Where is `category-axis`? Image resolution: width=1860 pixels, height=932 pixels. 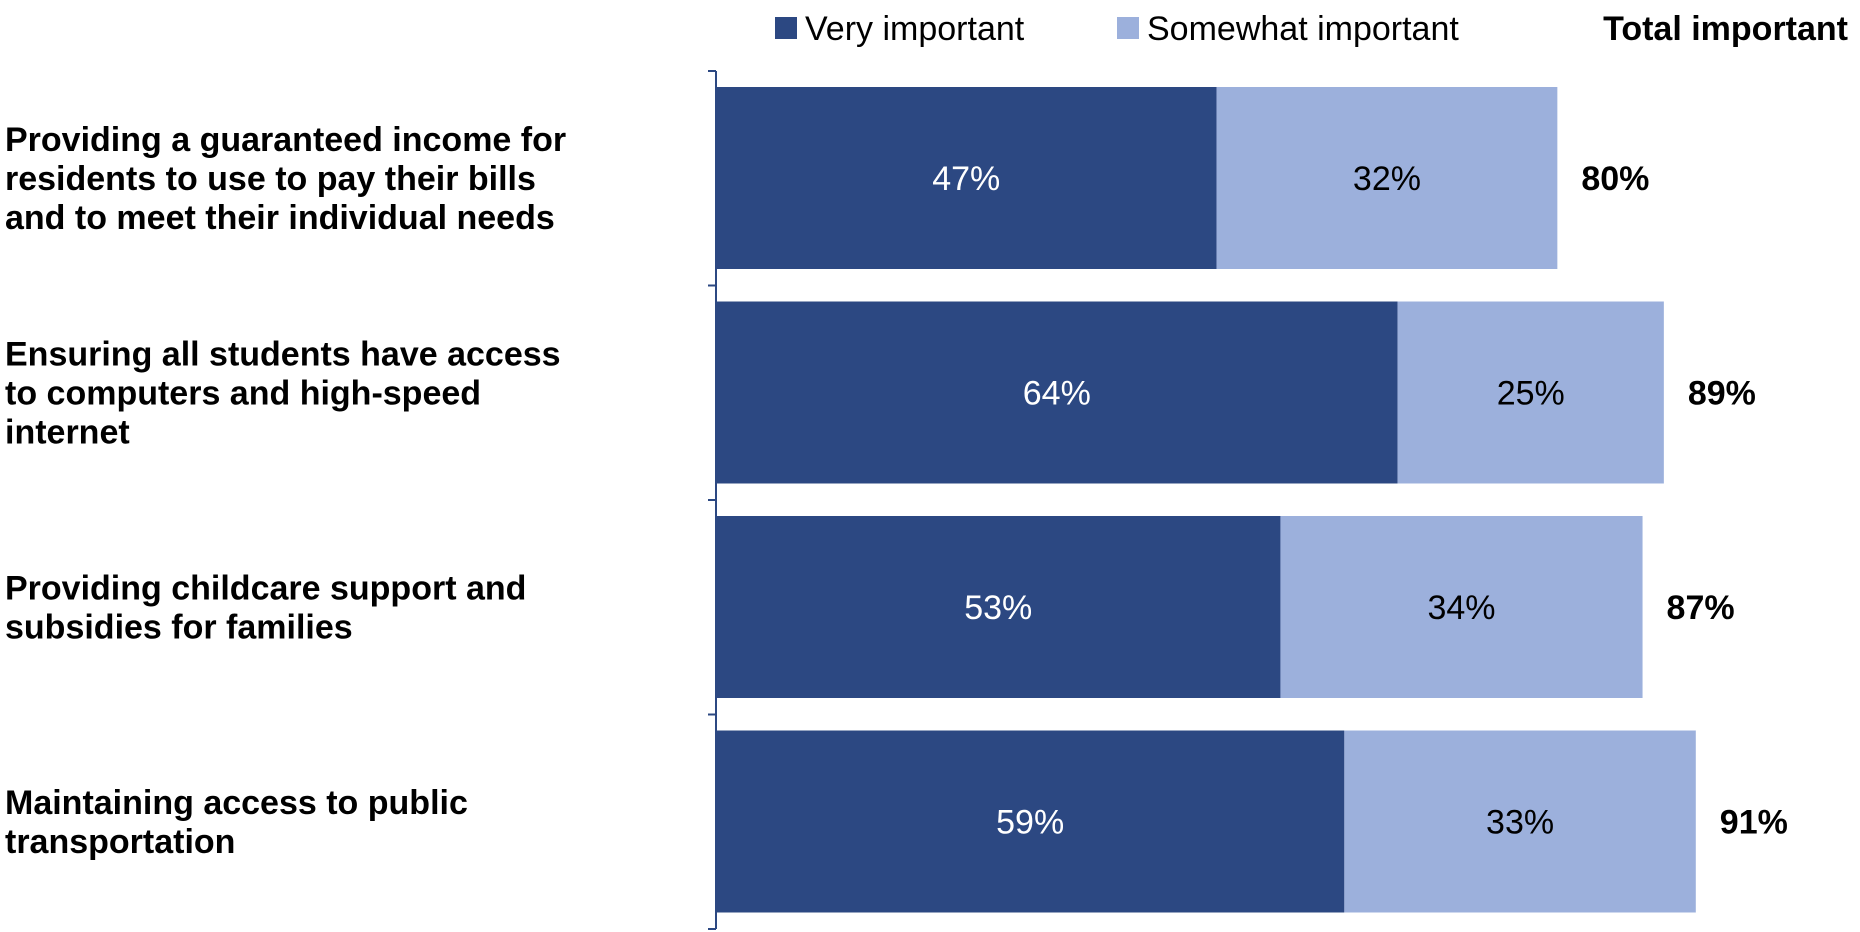 category-axis is located at coordinates (712, 500).